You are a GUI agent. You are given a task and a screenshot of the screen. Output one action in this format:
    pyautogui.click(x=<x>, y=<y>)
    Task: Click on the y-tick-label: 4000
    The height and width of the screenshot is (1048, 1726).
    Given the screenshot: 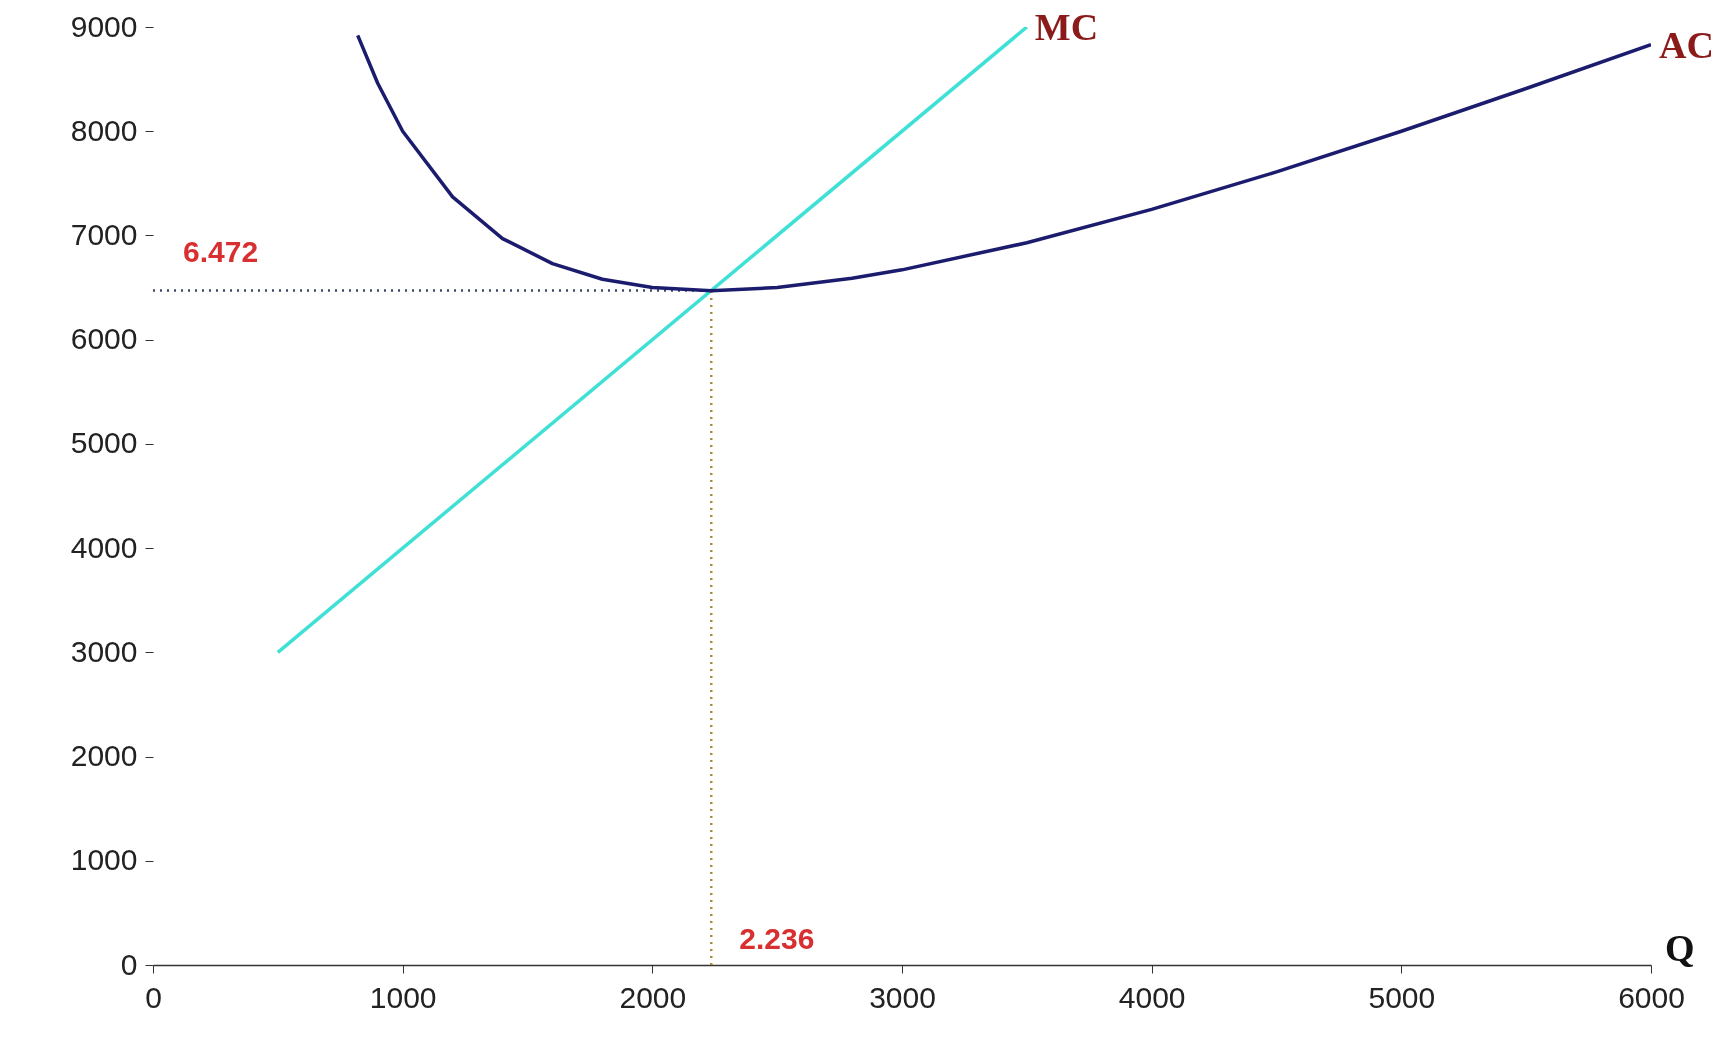 What is the action you would take?
    pyautogui.click(x=104, y=547)
    